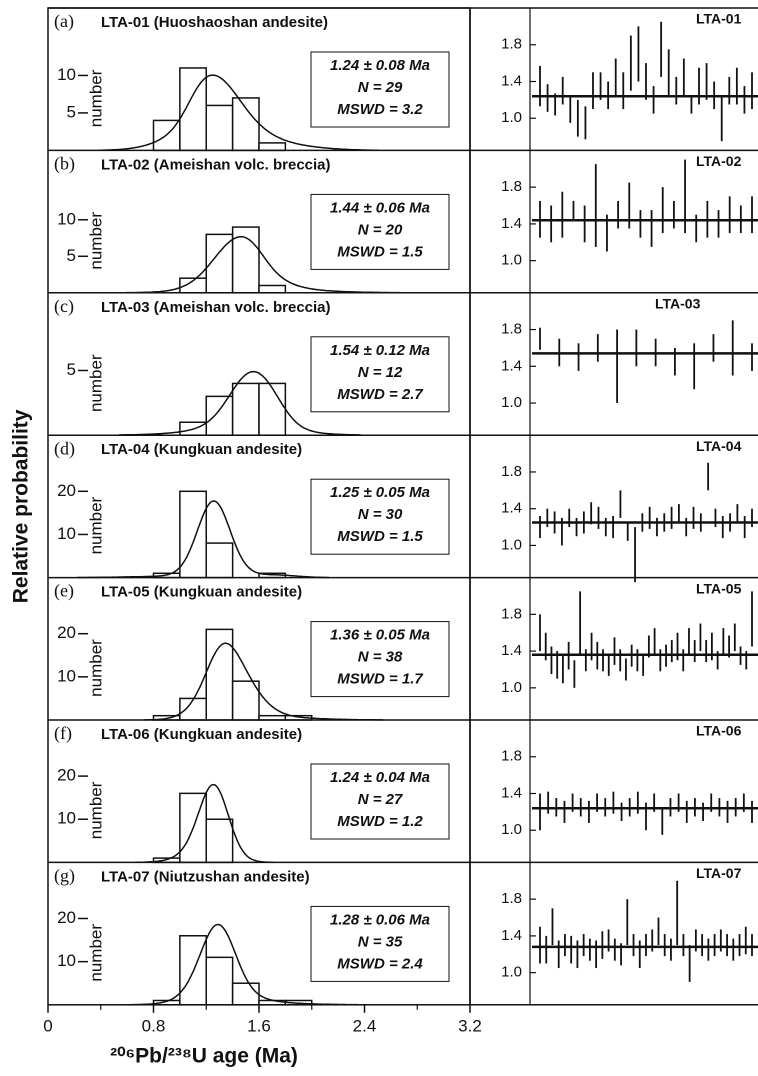 This screenshot has width=758, height=1076. What do you see at coordinates (64, 306) in the screenshot?
I see `panel-tag: (c)` at bounding box center [64, 306].